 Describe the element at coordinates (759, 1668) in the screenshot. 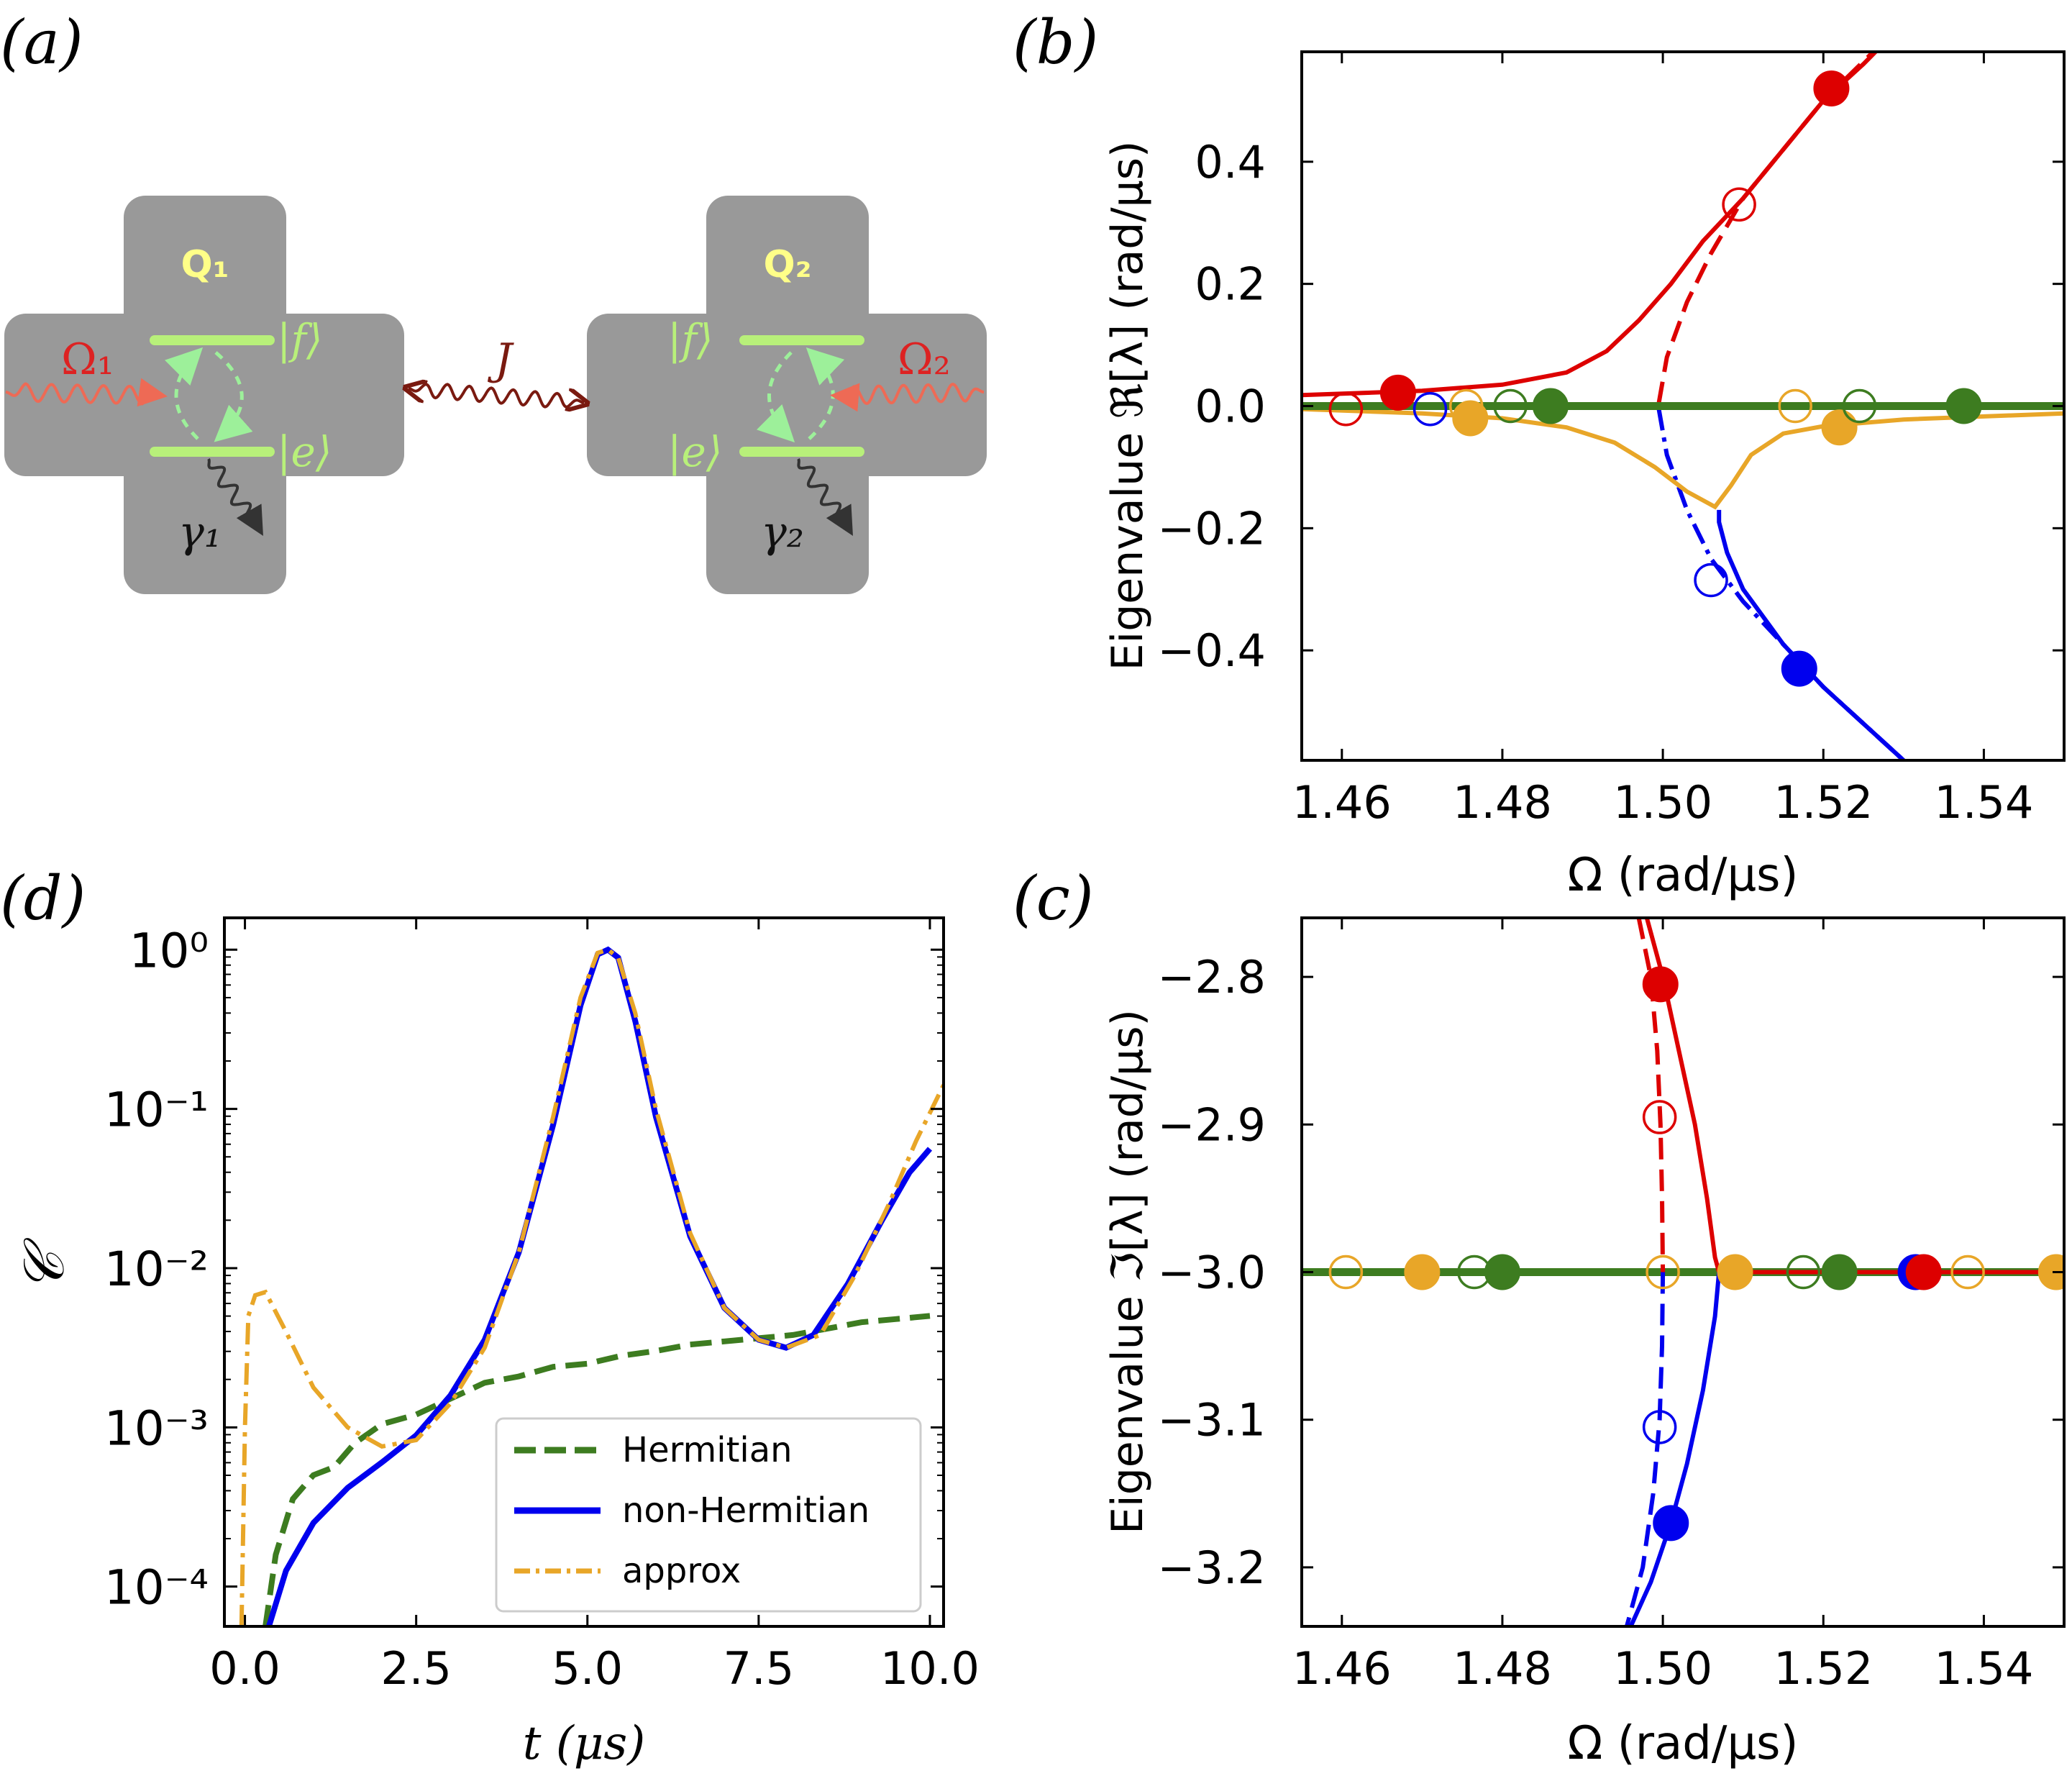

I see `xtick-label: 7.5` at that location.